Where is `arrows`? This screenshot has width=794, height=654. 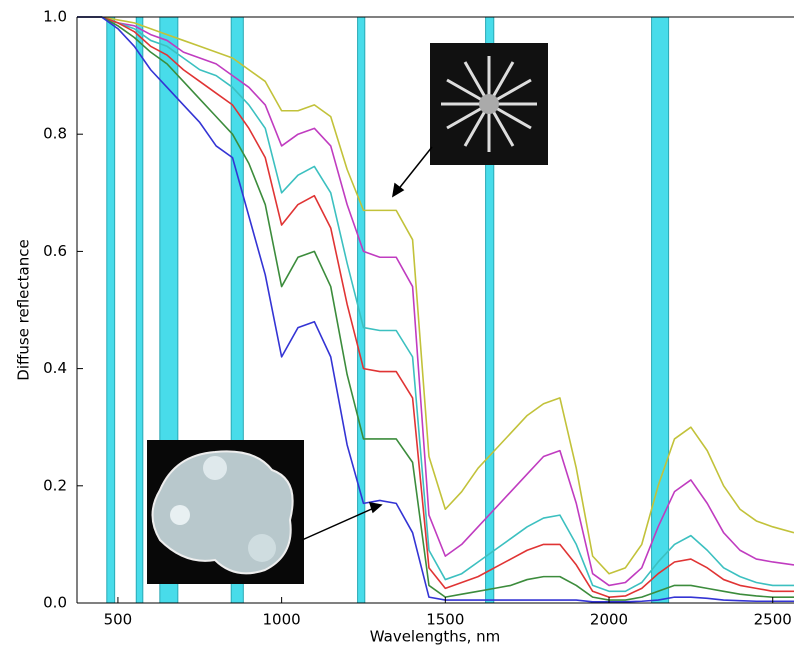
arrows is located at coordinates (367, 343).